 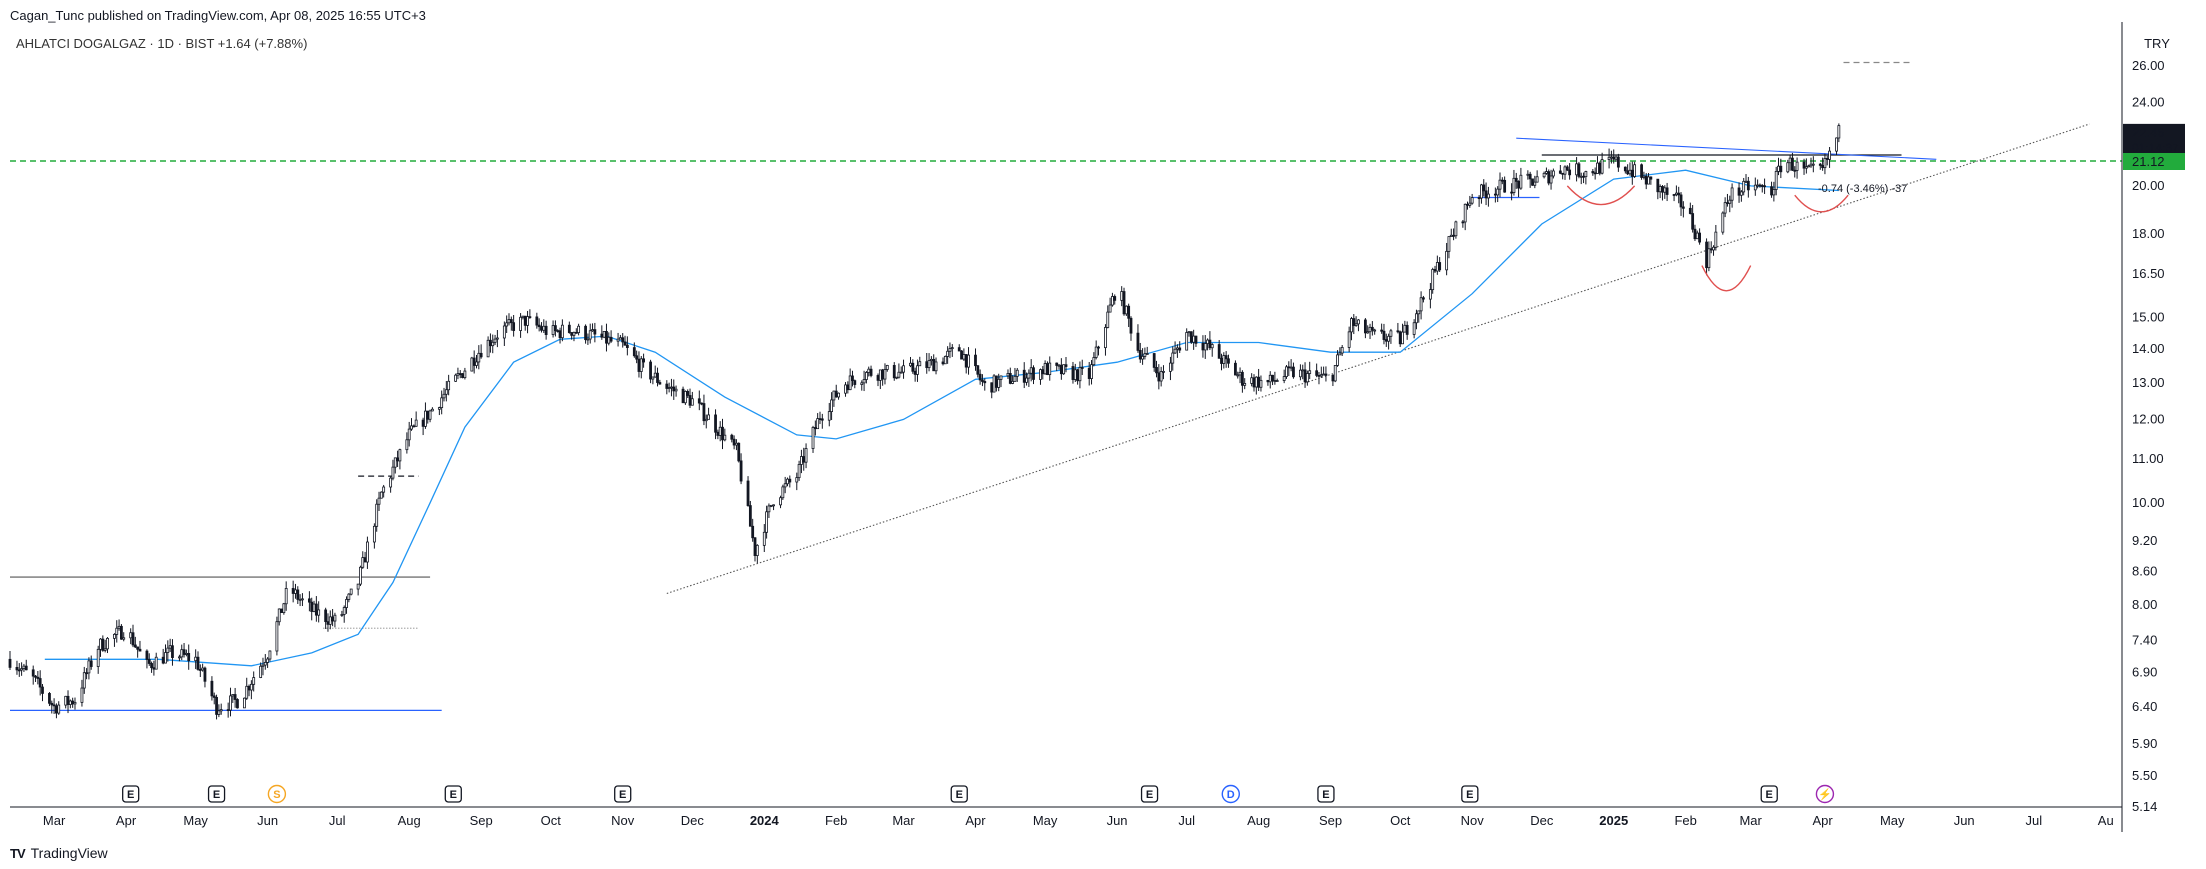 What do you see at coordinates (2148, 185) in the screenshot?
I see `y-tick-label: 20.00` at bounding box center [2148, 185].